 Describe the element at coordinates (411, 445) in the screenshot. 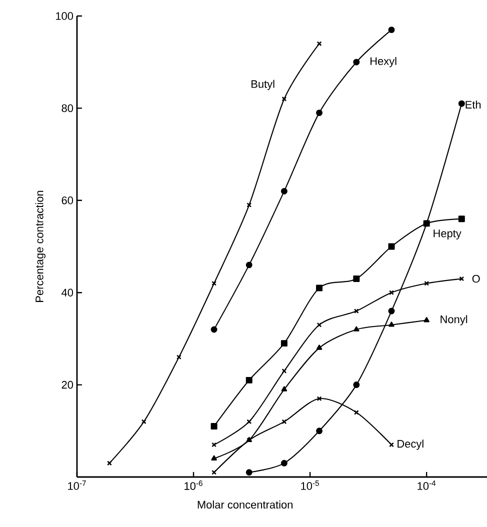

I see `series-label: Decyl` at that location.